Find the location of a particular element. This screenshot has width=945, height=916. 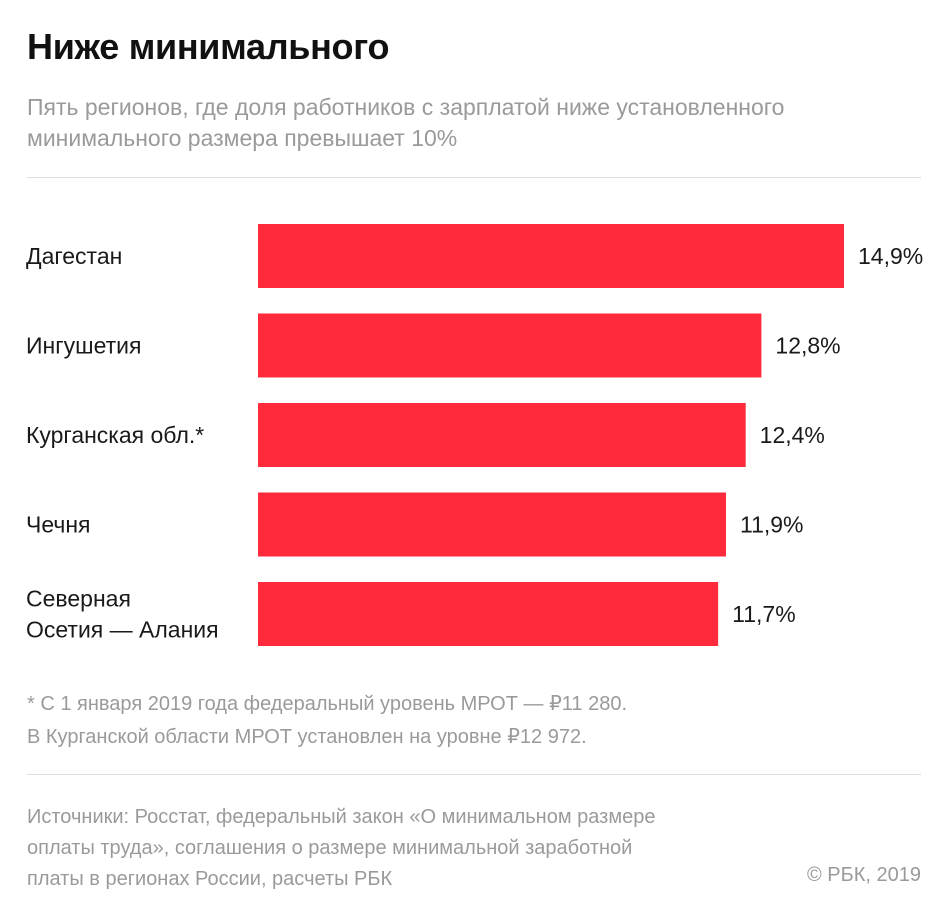

chart-title: Ниже минимального is located at coordinates (208, 46).